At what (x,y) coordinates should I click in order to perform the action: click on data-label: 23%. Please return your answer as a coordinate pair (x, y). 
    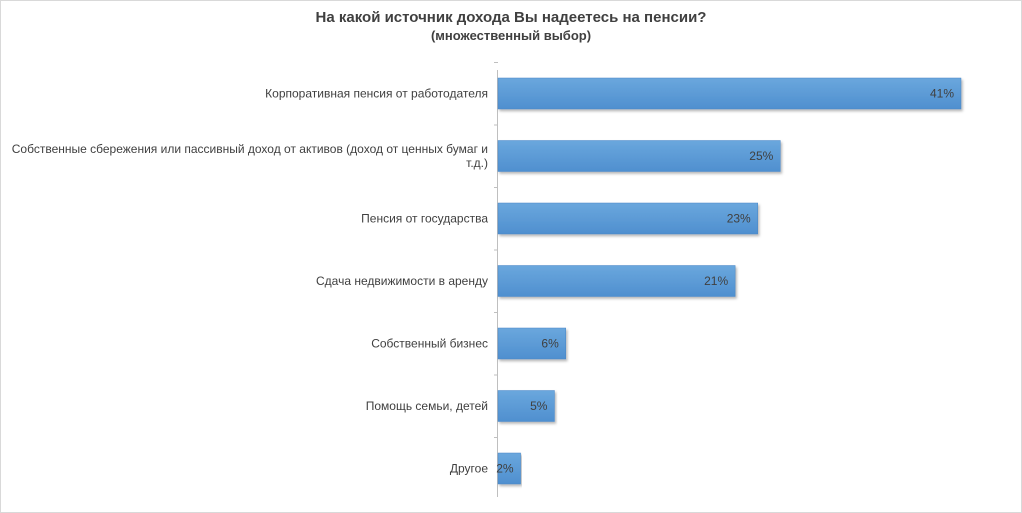
    Looking at the image, I should click on (739, 219).